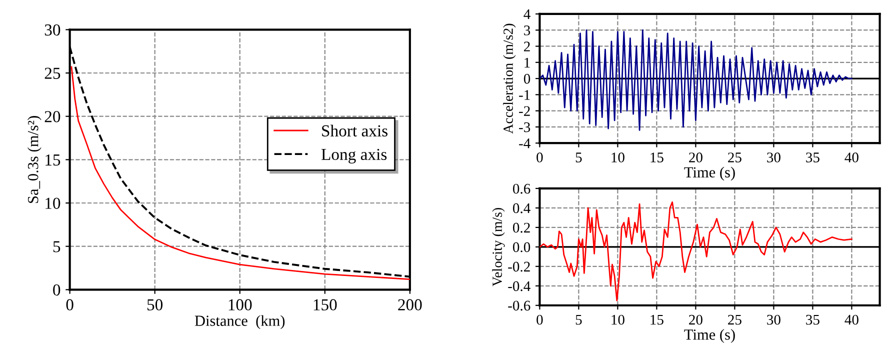  Describe the element at coordinates (521, 189) in the screenshot. I see `y-tick-label: 0.6` at that location.